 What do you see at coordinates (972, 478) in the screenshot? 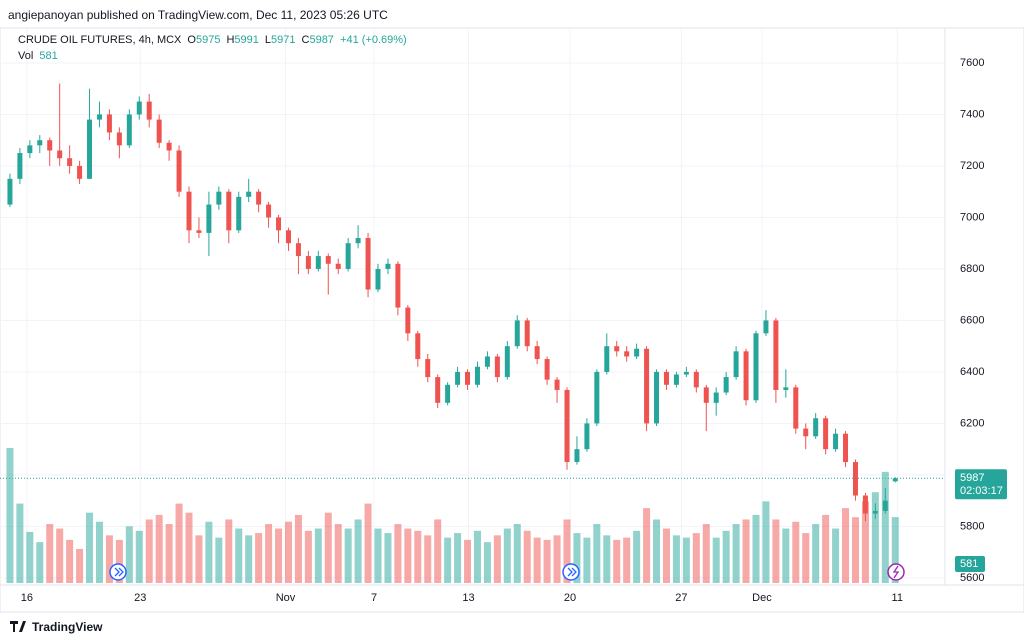
I see `price-tag-value: 5987` at bounding box center [972, 478].